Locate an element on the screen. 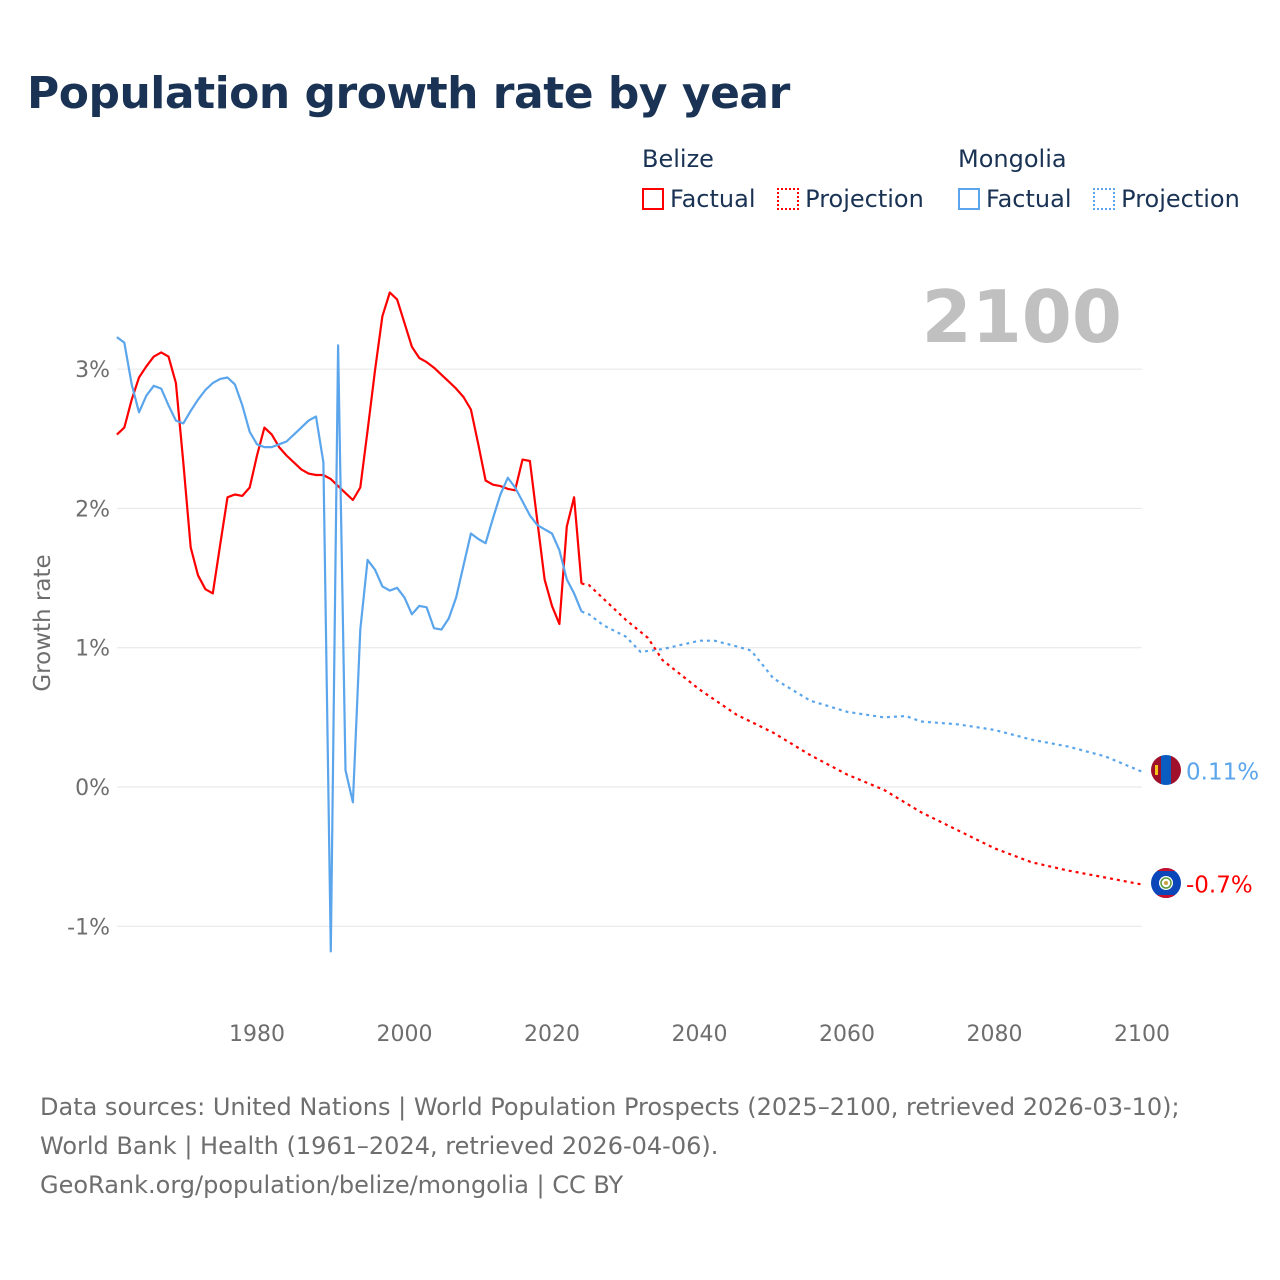 Image resolution: width=1280 pixels, height=1280 pixels. mongolia-flag-icon is located at coordinates (1166, 770).